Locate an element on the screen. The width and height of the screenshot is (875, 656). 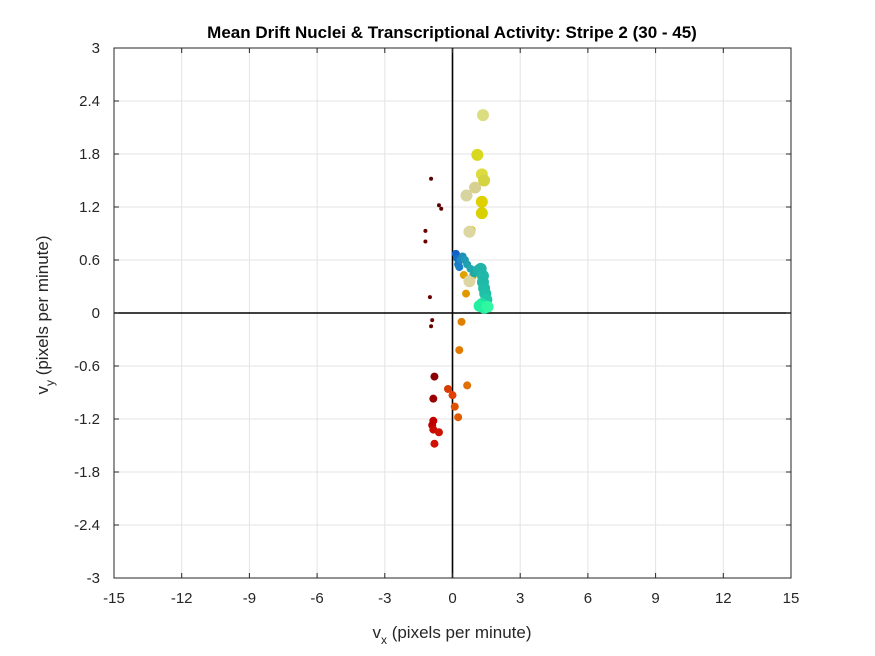
y-tick-label: 0 is located at coordinates (96, 313).